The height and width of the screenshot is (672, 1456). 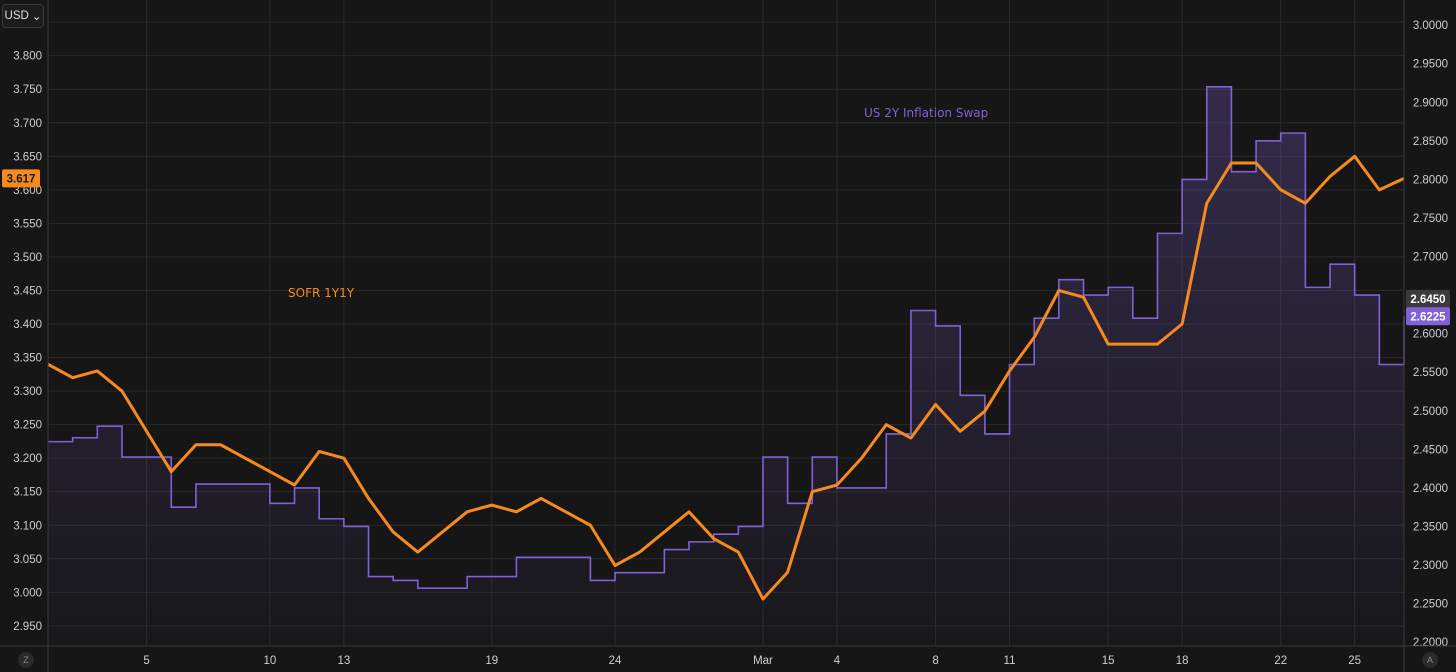 What do you see at coordinates (1430, 412) in the screenshot?
I see `right-tick-label: 2.5000` at bounding box center [1430, 412].